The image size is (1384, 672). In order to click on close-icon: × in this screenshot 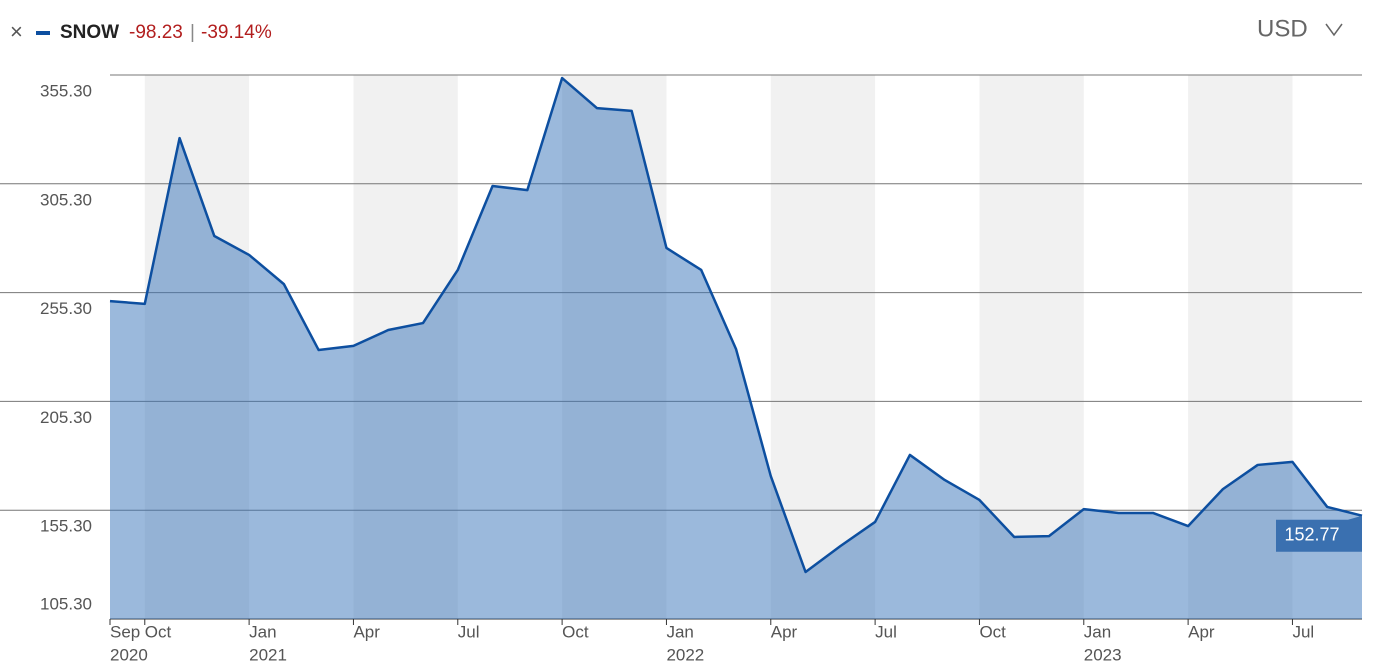, I will do `click(16, 31)`.